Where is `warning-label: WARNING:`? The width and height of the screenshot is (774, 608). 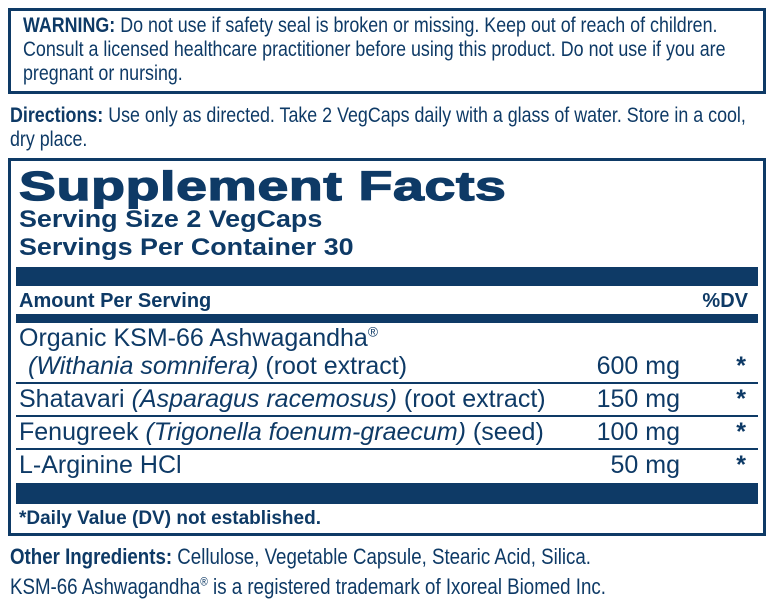
warning-label: WARNING: is located at coordinates (69, 25).